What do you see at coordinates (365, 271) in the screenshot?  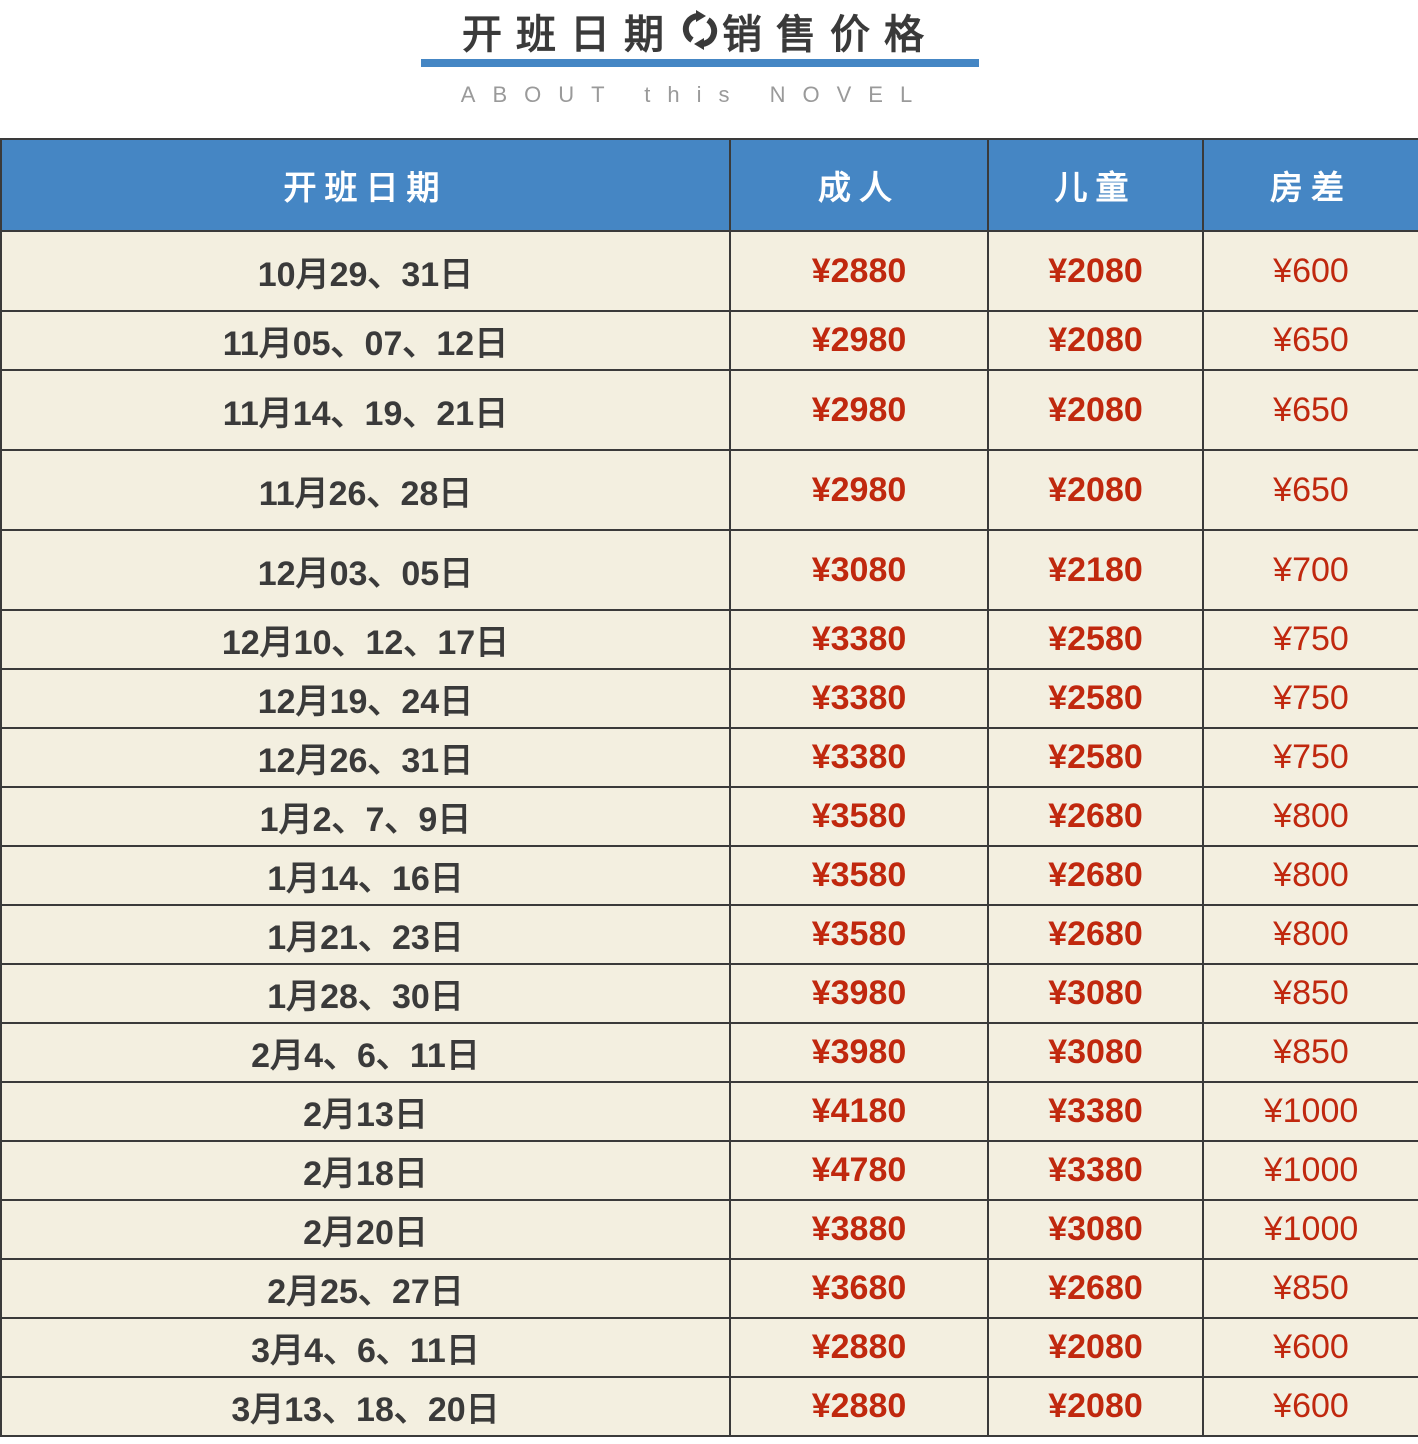 I see `date-cell: 10月29、31日` at bounding box center [365, 271].